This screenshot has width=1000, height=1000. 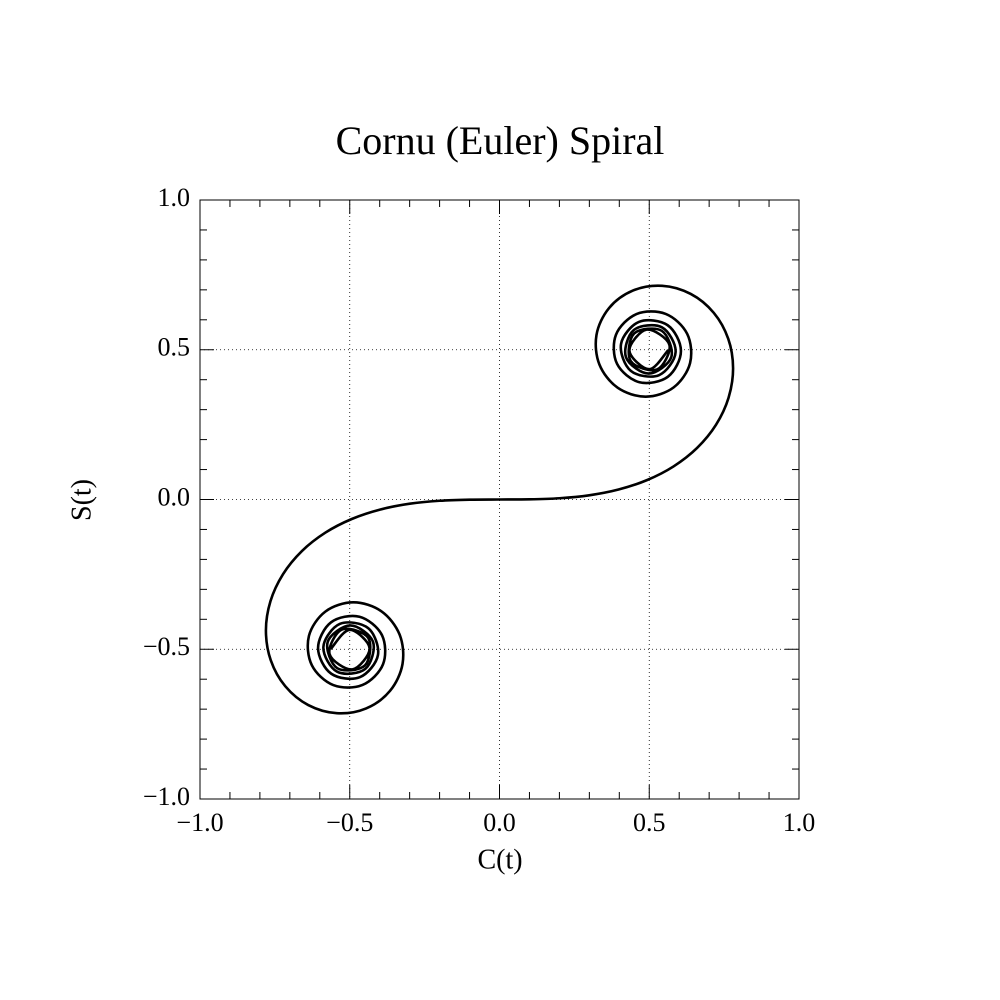 I want to click on x-tick-label: 1.0, so click(x=799, y=822).